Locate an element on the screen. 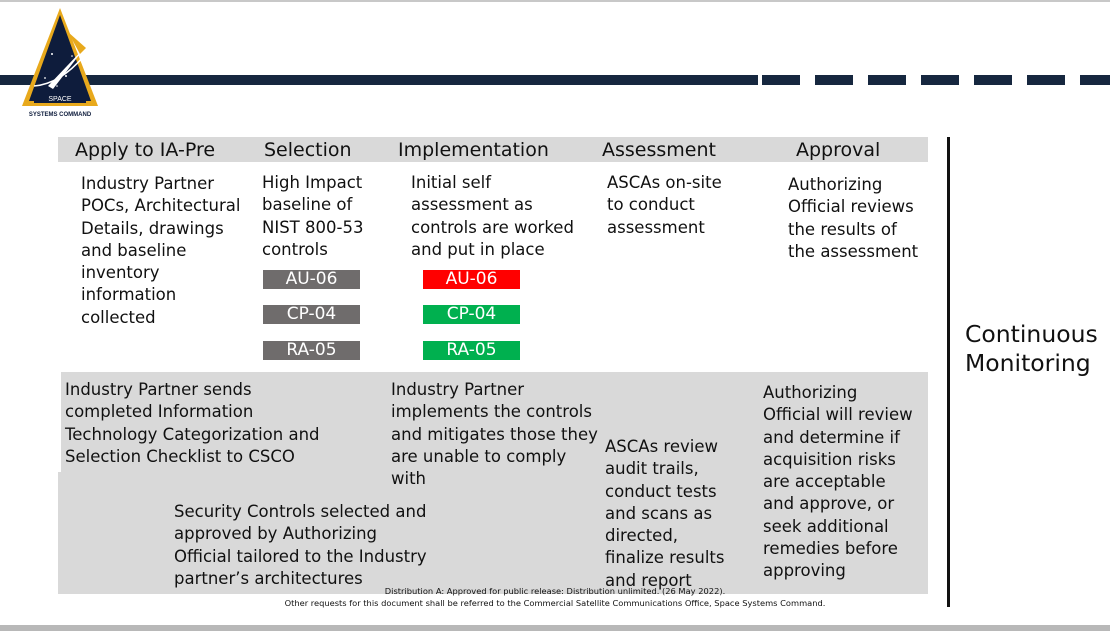 Image resolution: width=1110 pixels, height=631 pixels. implementation-control-badge: RA-05 is located at coordinates (471, 350).